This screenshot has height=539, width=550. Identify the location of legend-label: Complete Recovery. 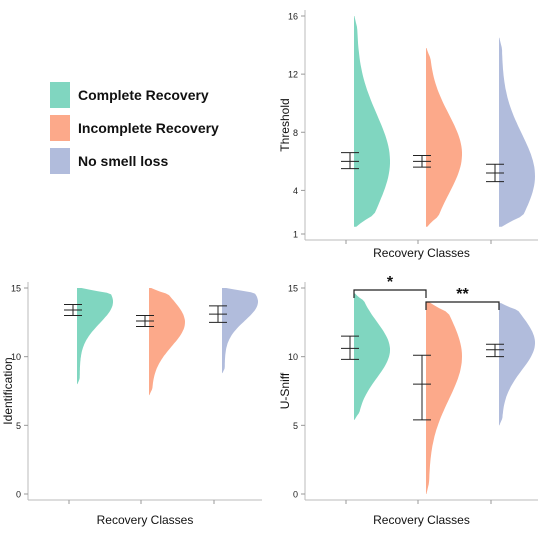
(143, 95).